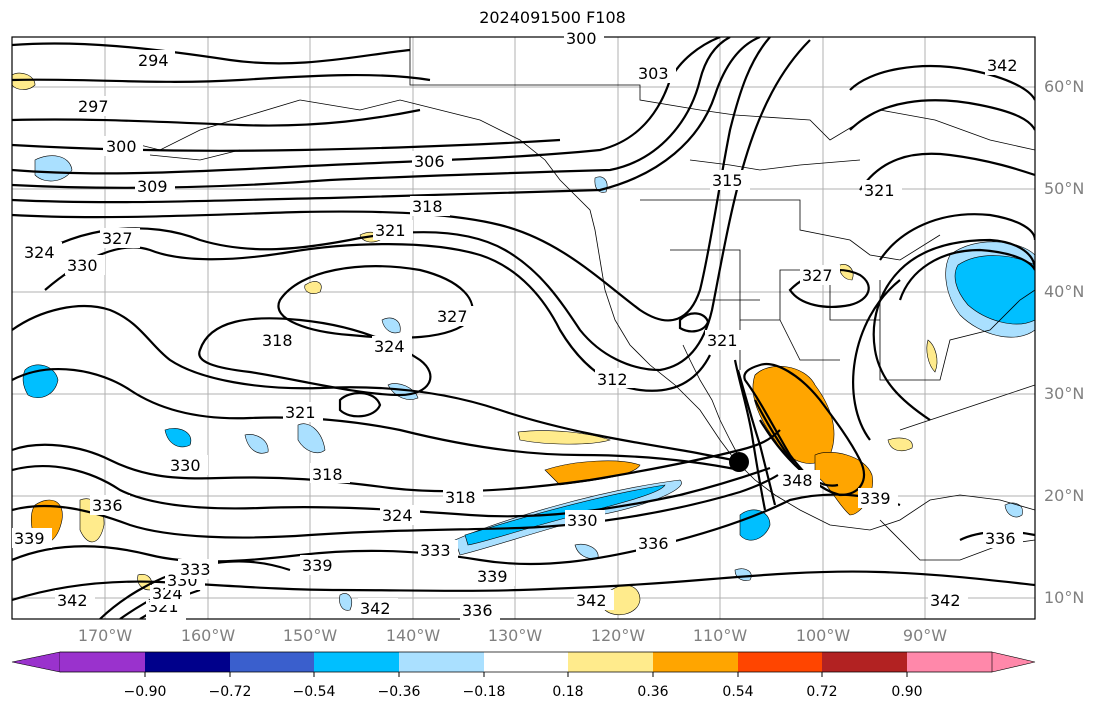 Image resolution: width=1105 pixels, height=712 pixels. Describe the element at coordinates (568, 692) in the screenshot. I see `colorbar-tick-label: 0.18` at that location.